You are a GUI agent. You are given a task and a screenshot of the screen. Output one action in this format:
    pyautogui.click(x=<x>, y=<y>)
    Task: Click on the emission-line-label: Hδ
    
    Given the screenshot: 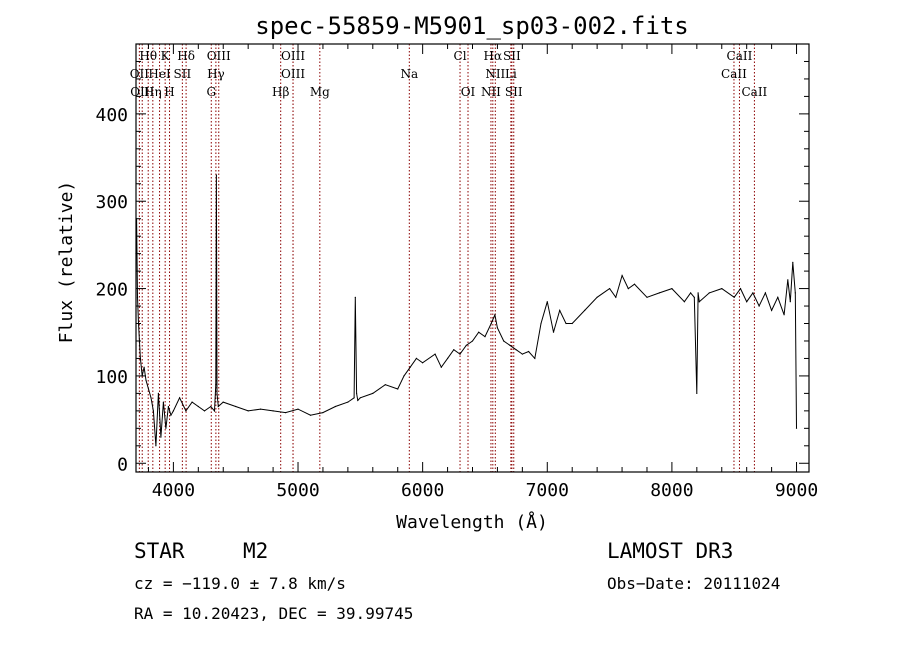 What is the action you would take?
    pyautogui.click(x=186, y=56)
    